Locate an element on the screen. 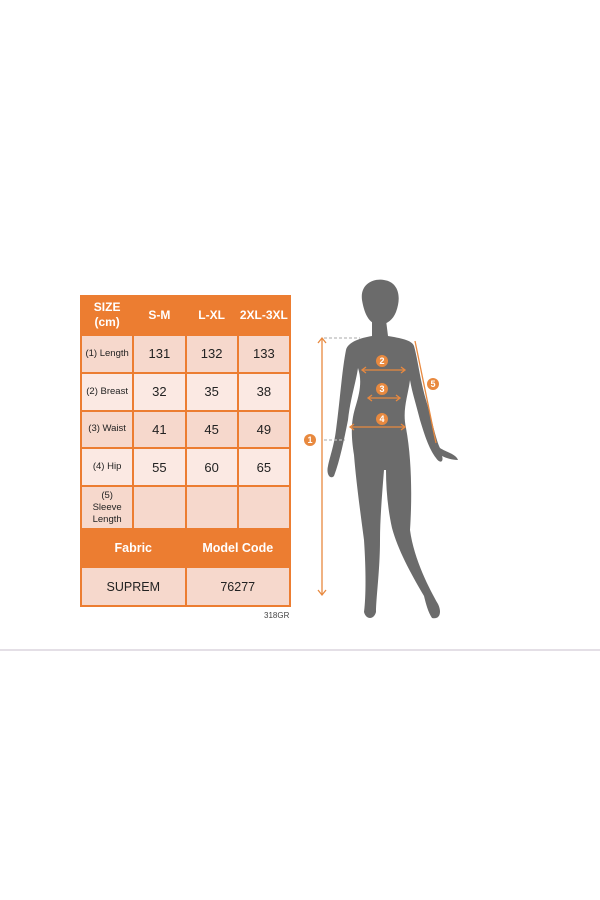 The height and width of the screenshot is (900, 600). marker-3-label: 3 is located at coordinates (381, 389).